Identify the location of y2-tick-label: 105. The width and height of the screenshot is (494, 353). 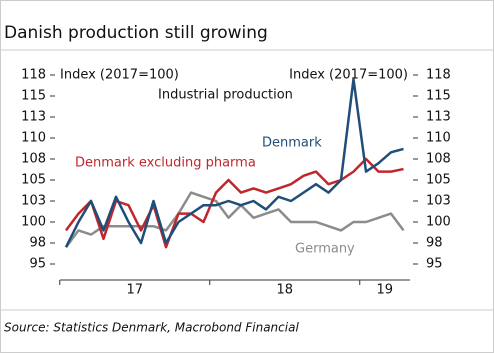
(438, 180).